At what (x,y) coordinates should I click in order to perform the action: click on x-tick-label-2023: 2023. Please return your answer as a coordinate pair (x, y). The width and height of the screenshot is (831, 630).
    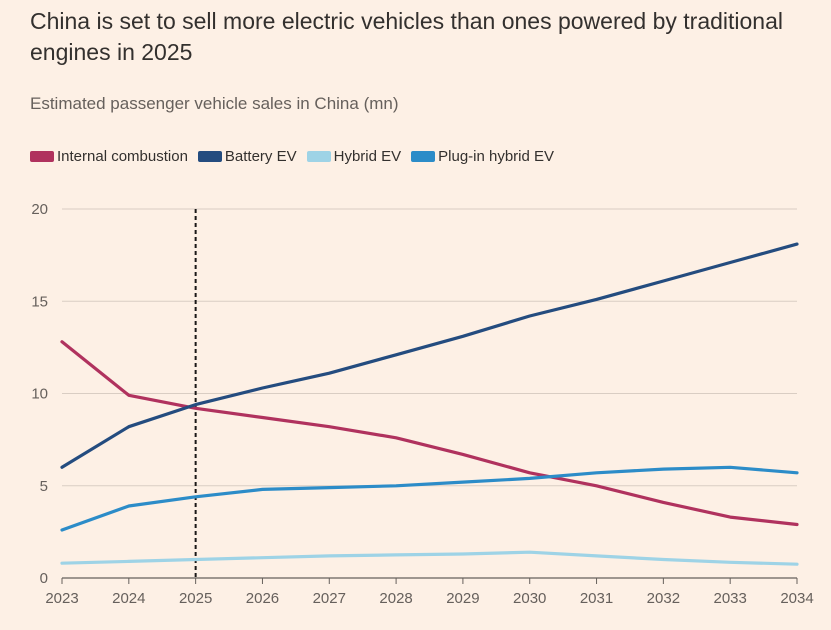
    Looking at the image, I should click on (61, 598).